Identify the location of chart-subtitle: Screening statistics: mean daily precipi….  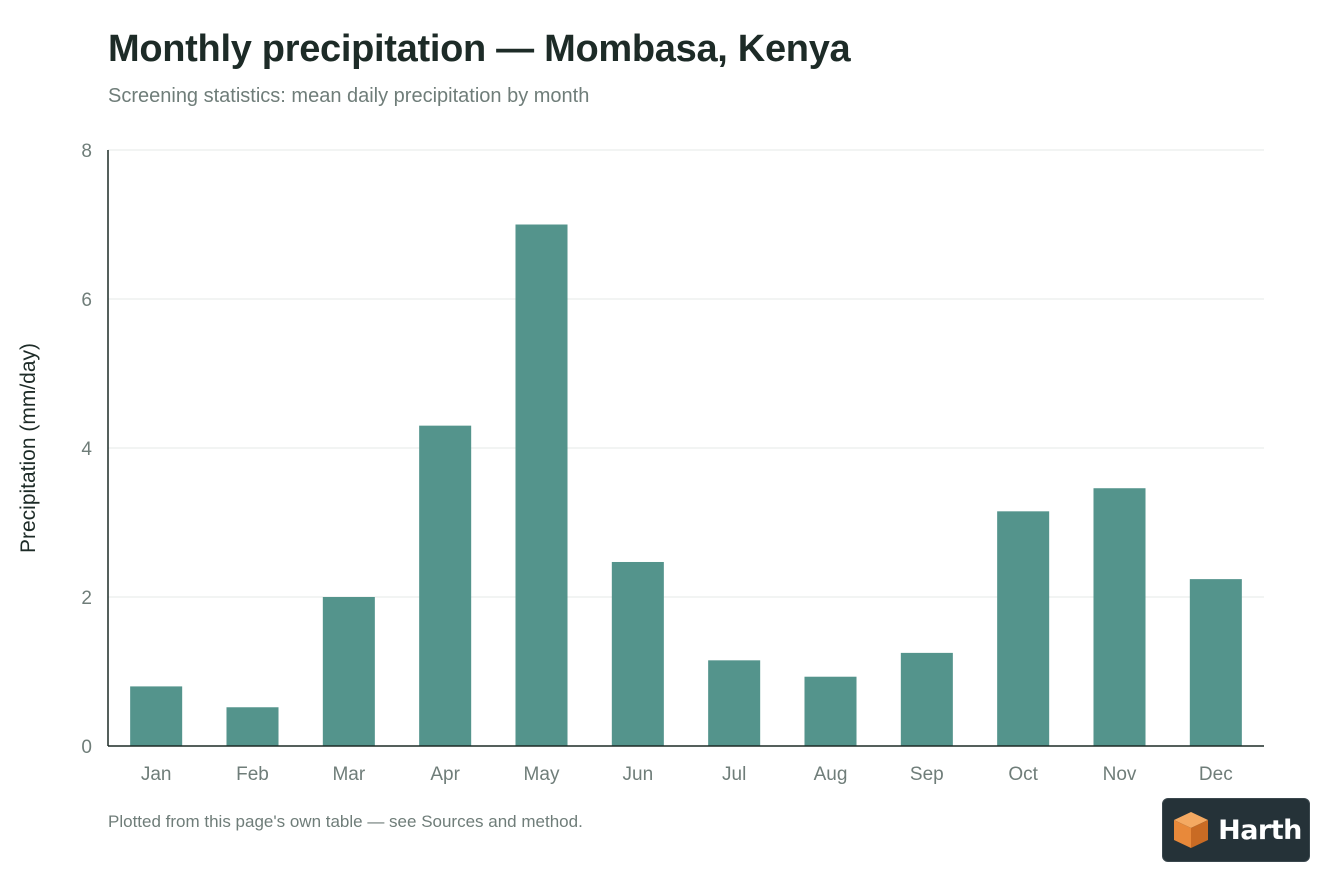
(349, 96).